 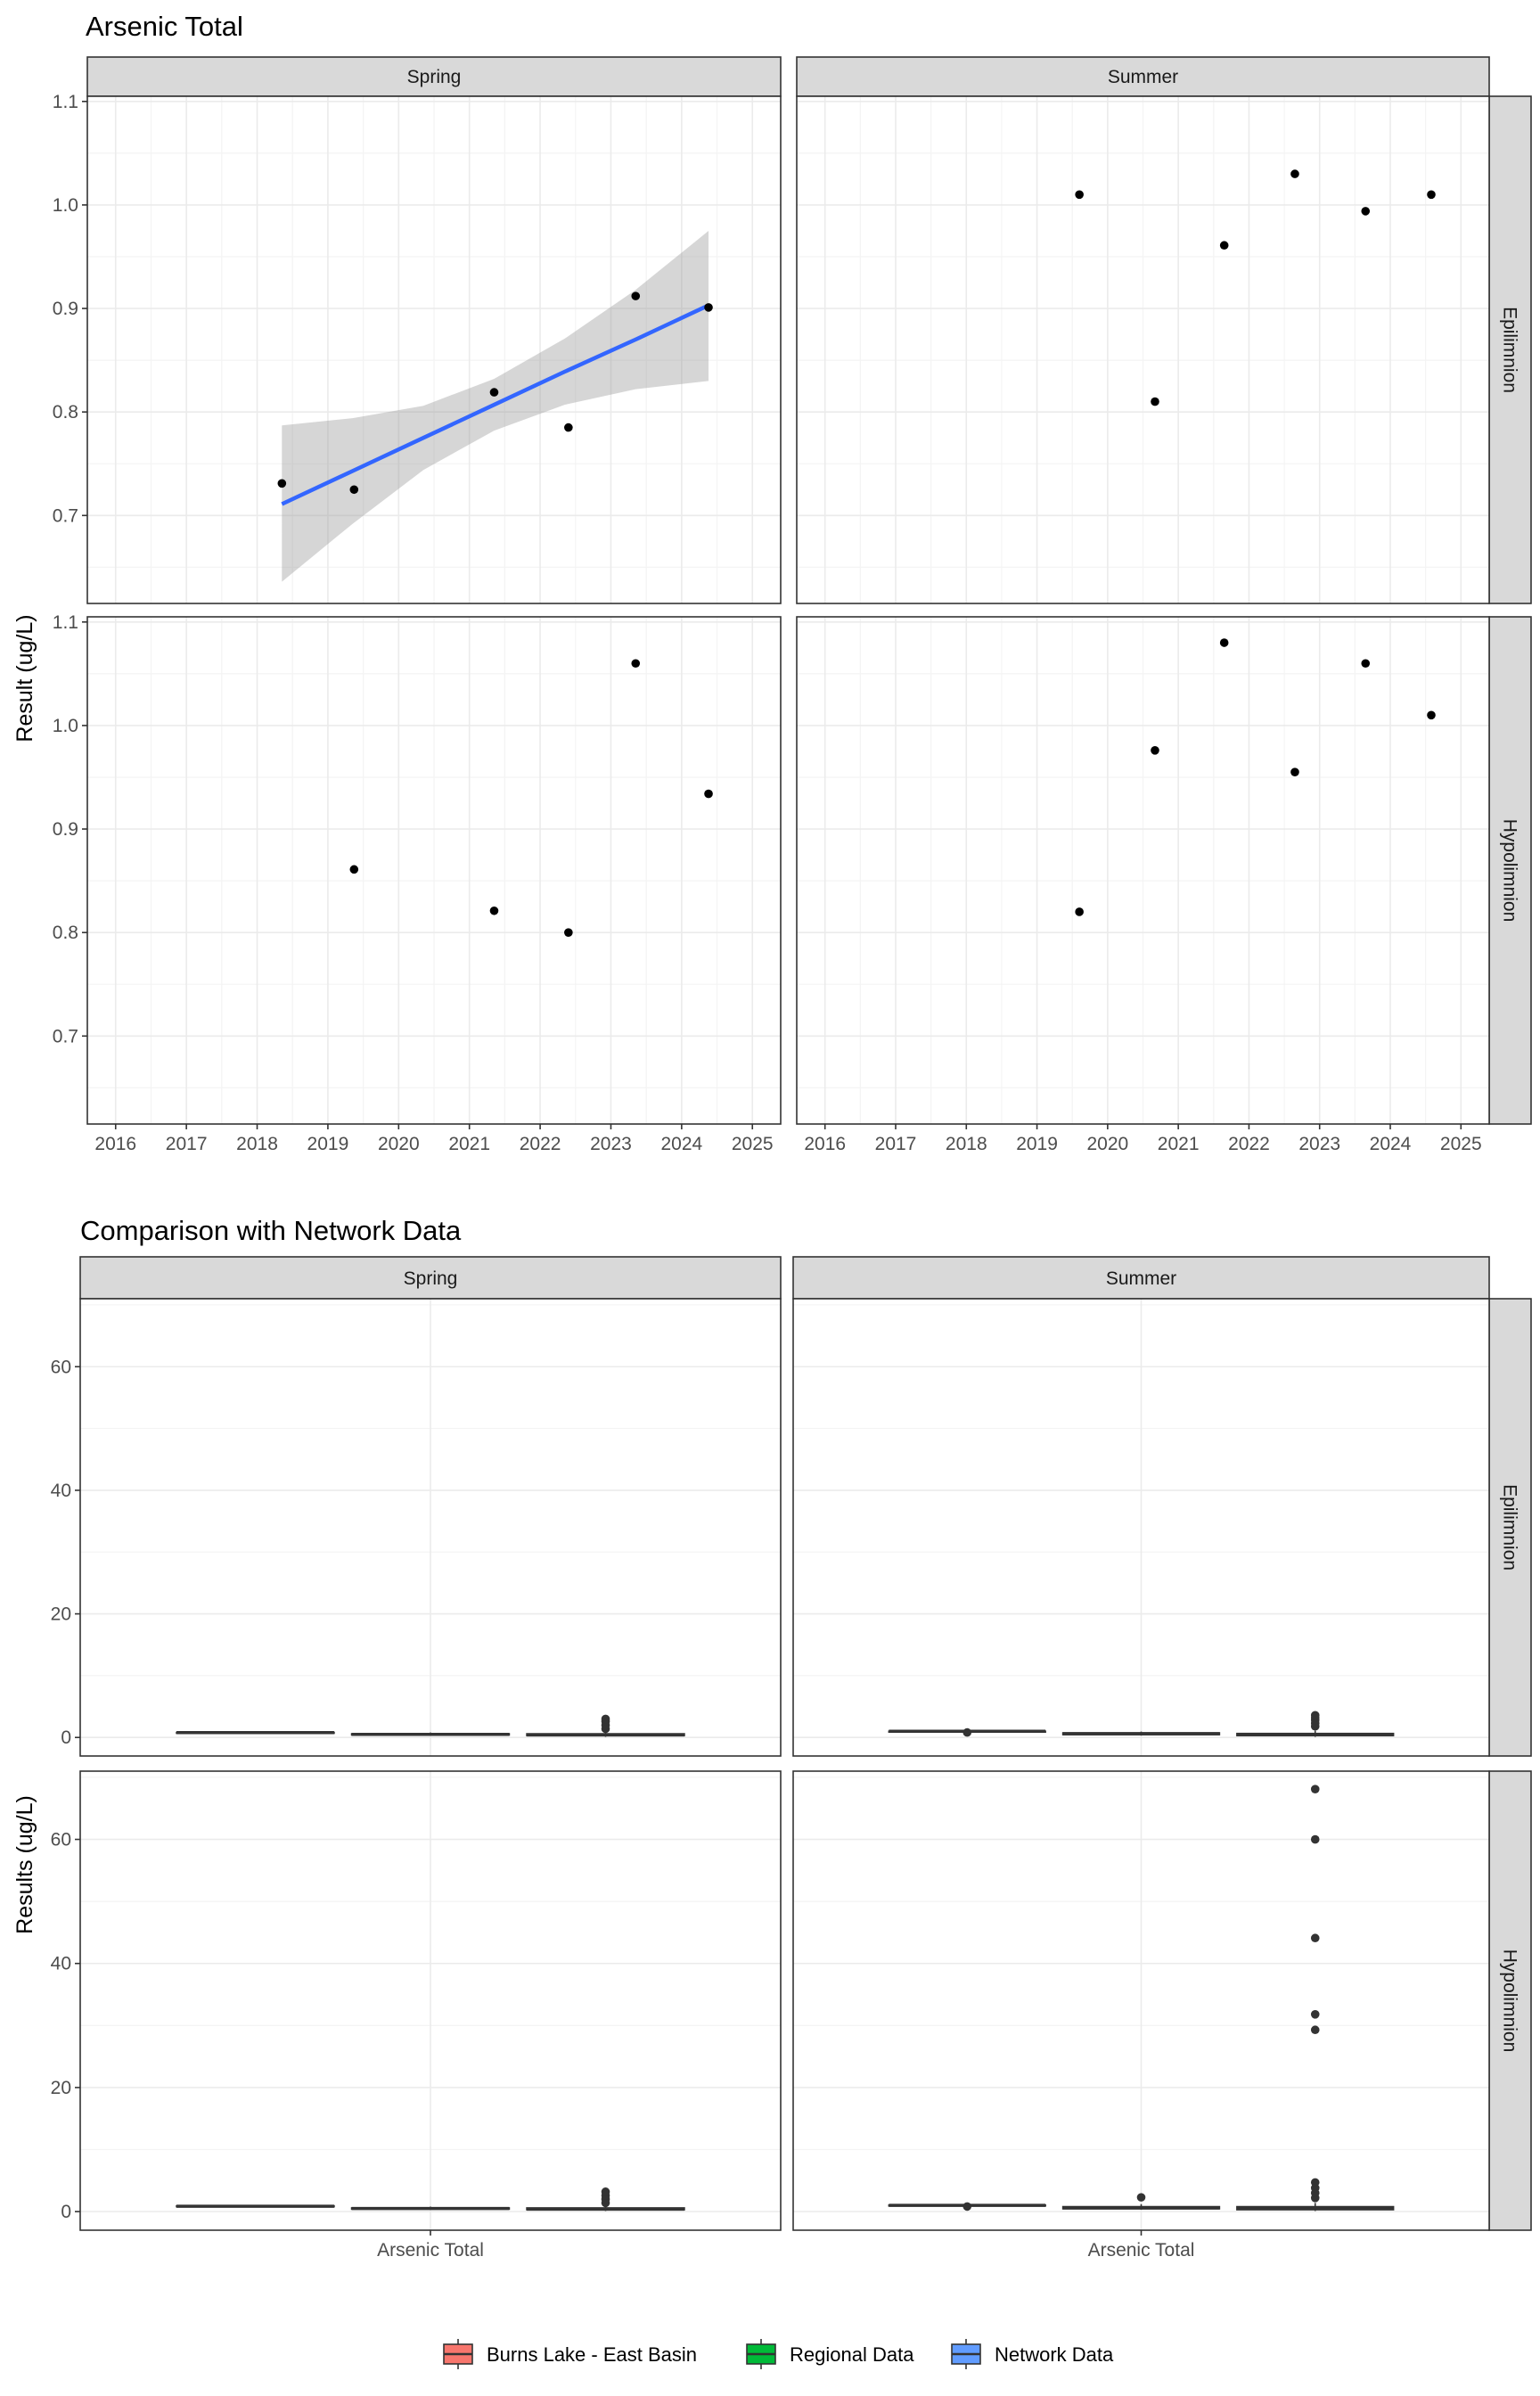 I want to click on chart2-strip-summer, so click(x=1141, y=1278).